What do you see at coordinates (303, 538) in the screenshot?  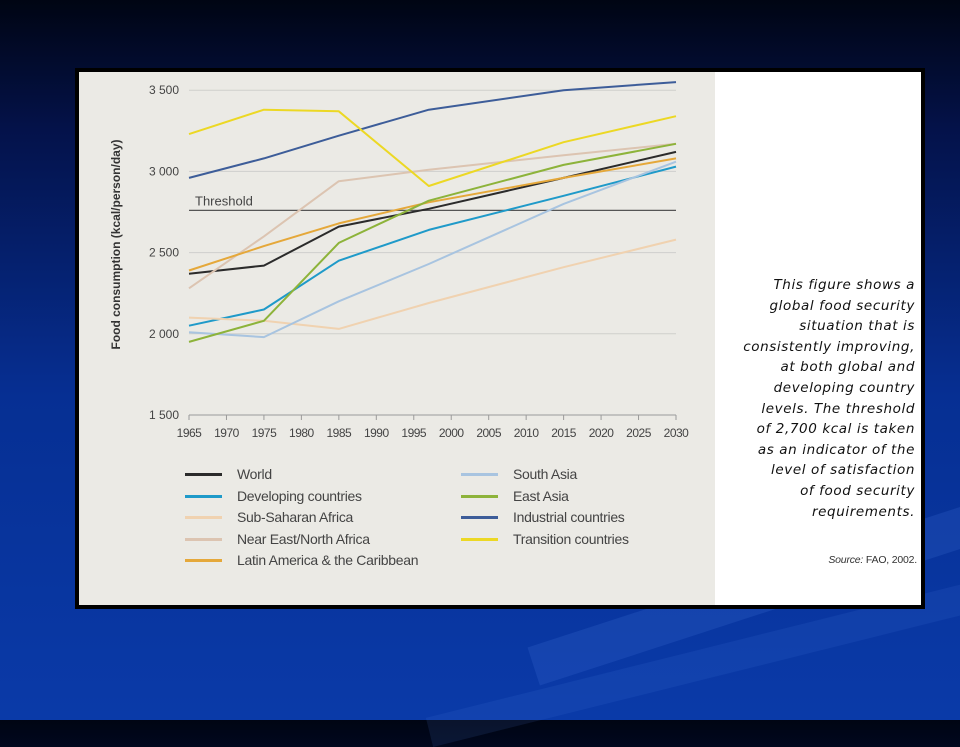 I see `legend-label: Near East/North Africa` at bounding box center [303, 538].